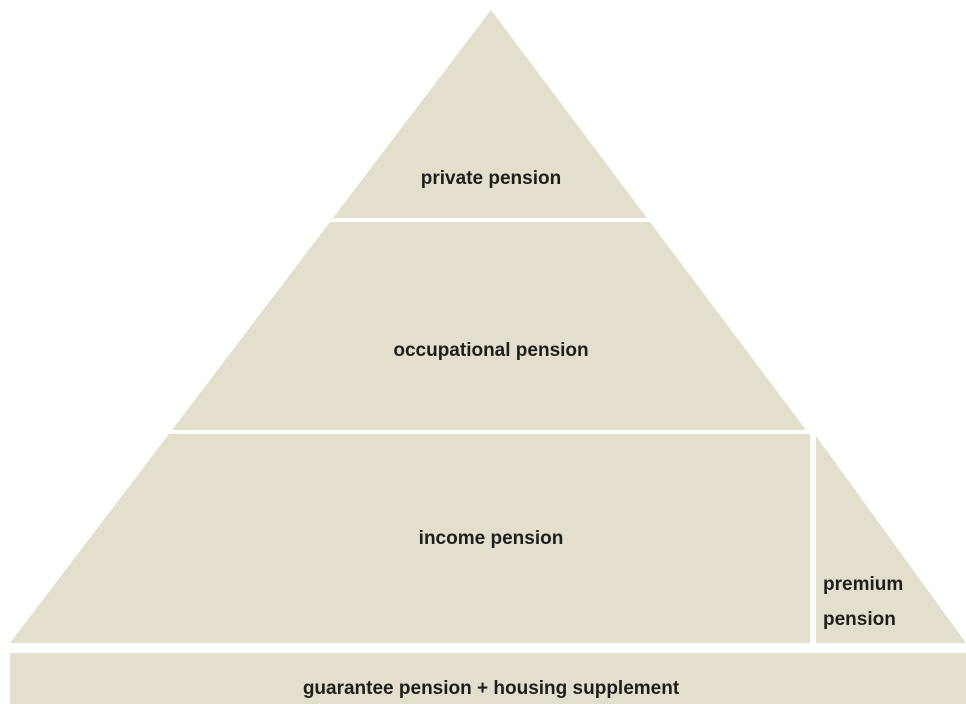 The height and width of the screenshot is (704, 966). Describe the element at coordinates (491, 688) in the screenshot. I see `base-label: guarantee pension + housing supplement` at that location.